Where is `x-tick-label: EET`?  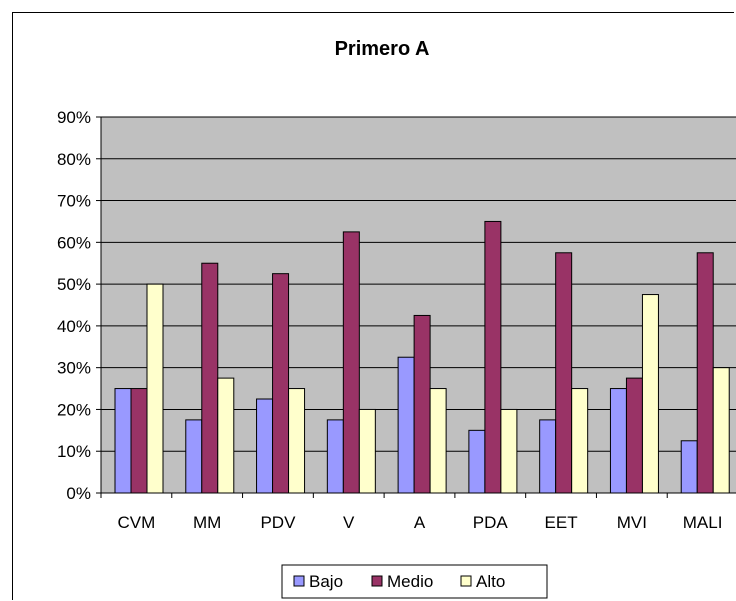
x-tick-label: EET is located at coordinates (561, 522).